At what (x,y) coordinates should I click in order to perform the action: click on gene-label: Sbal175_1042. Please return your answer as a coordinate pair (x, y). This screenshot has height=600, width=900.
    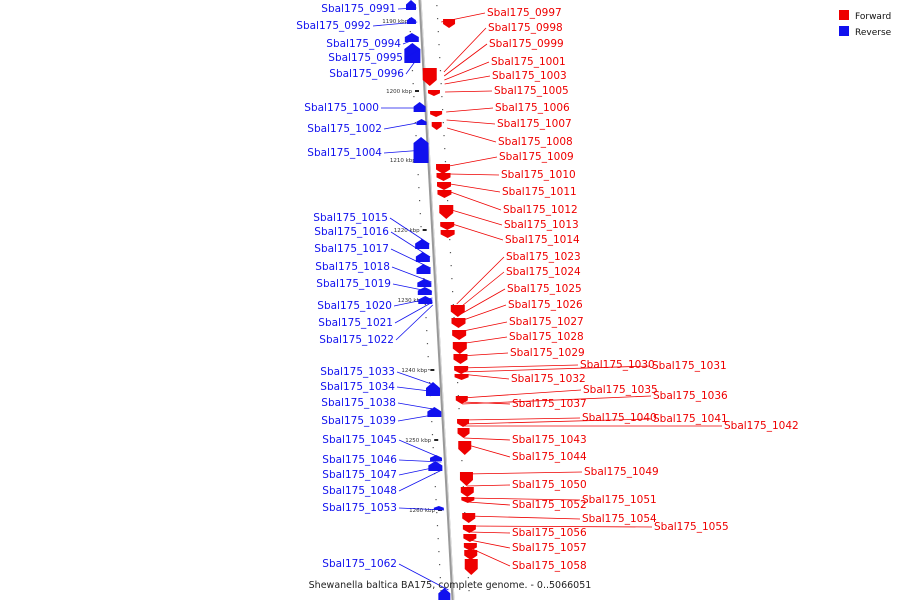
    Looking at the image, I should click on (761, 426).